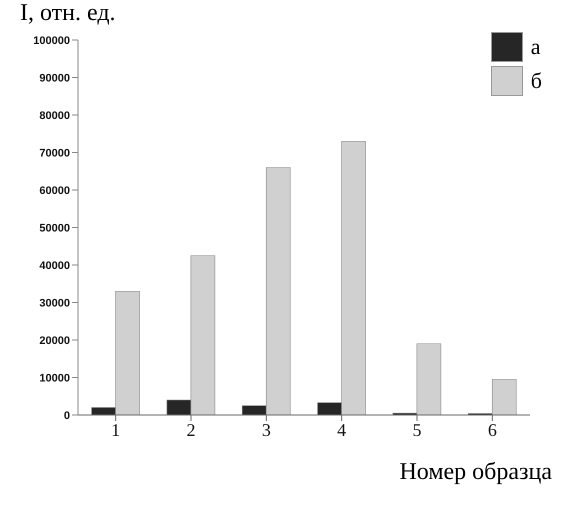  What do you see at coordinates (54, 116) in the screenshot?
I see `y-tick-label: 80000` at bounding box center [54, 116].